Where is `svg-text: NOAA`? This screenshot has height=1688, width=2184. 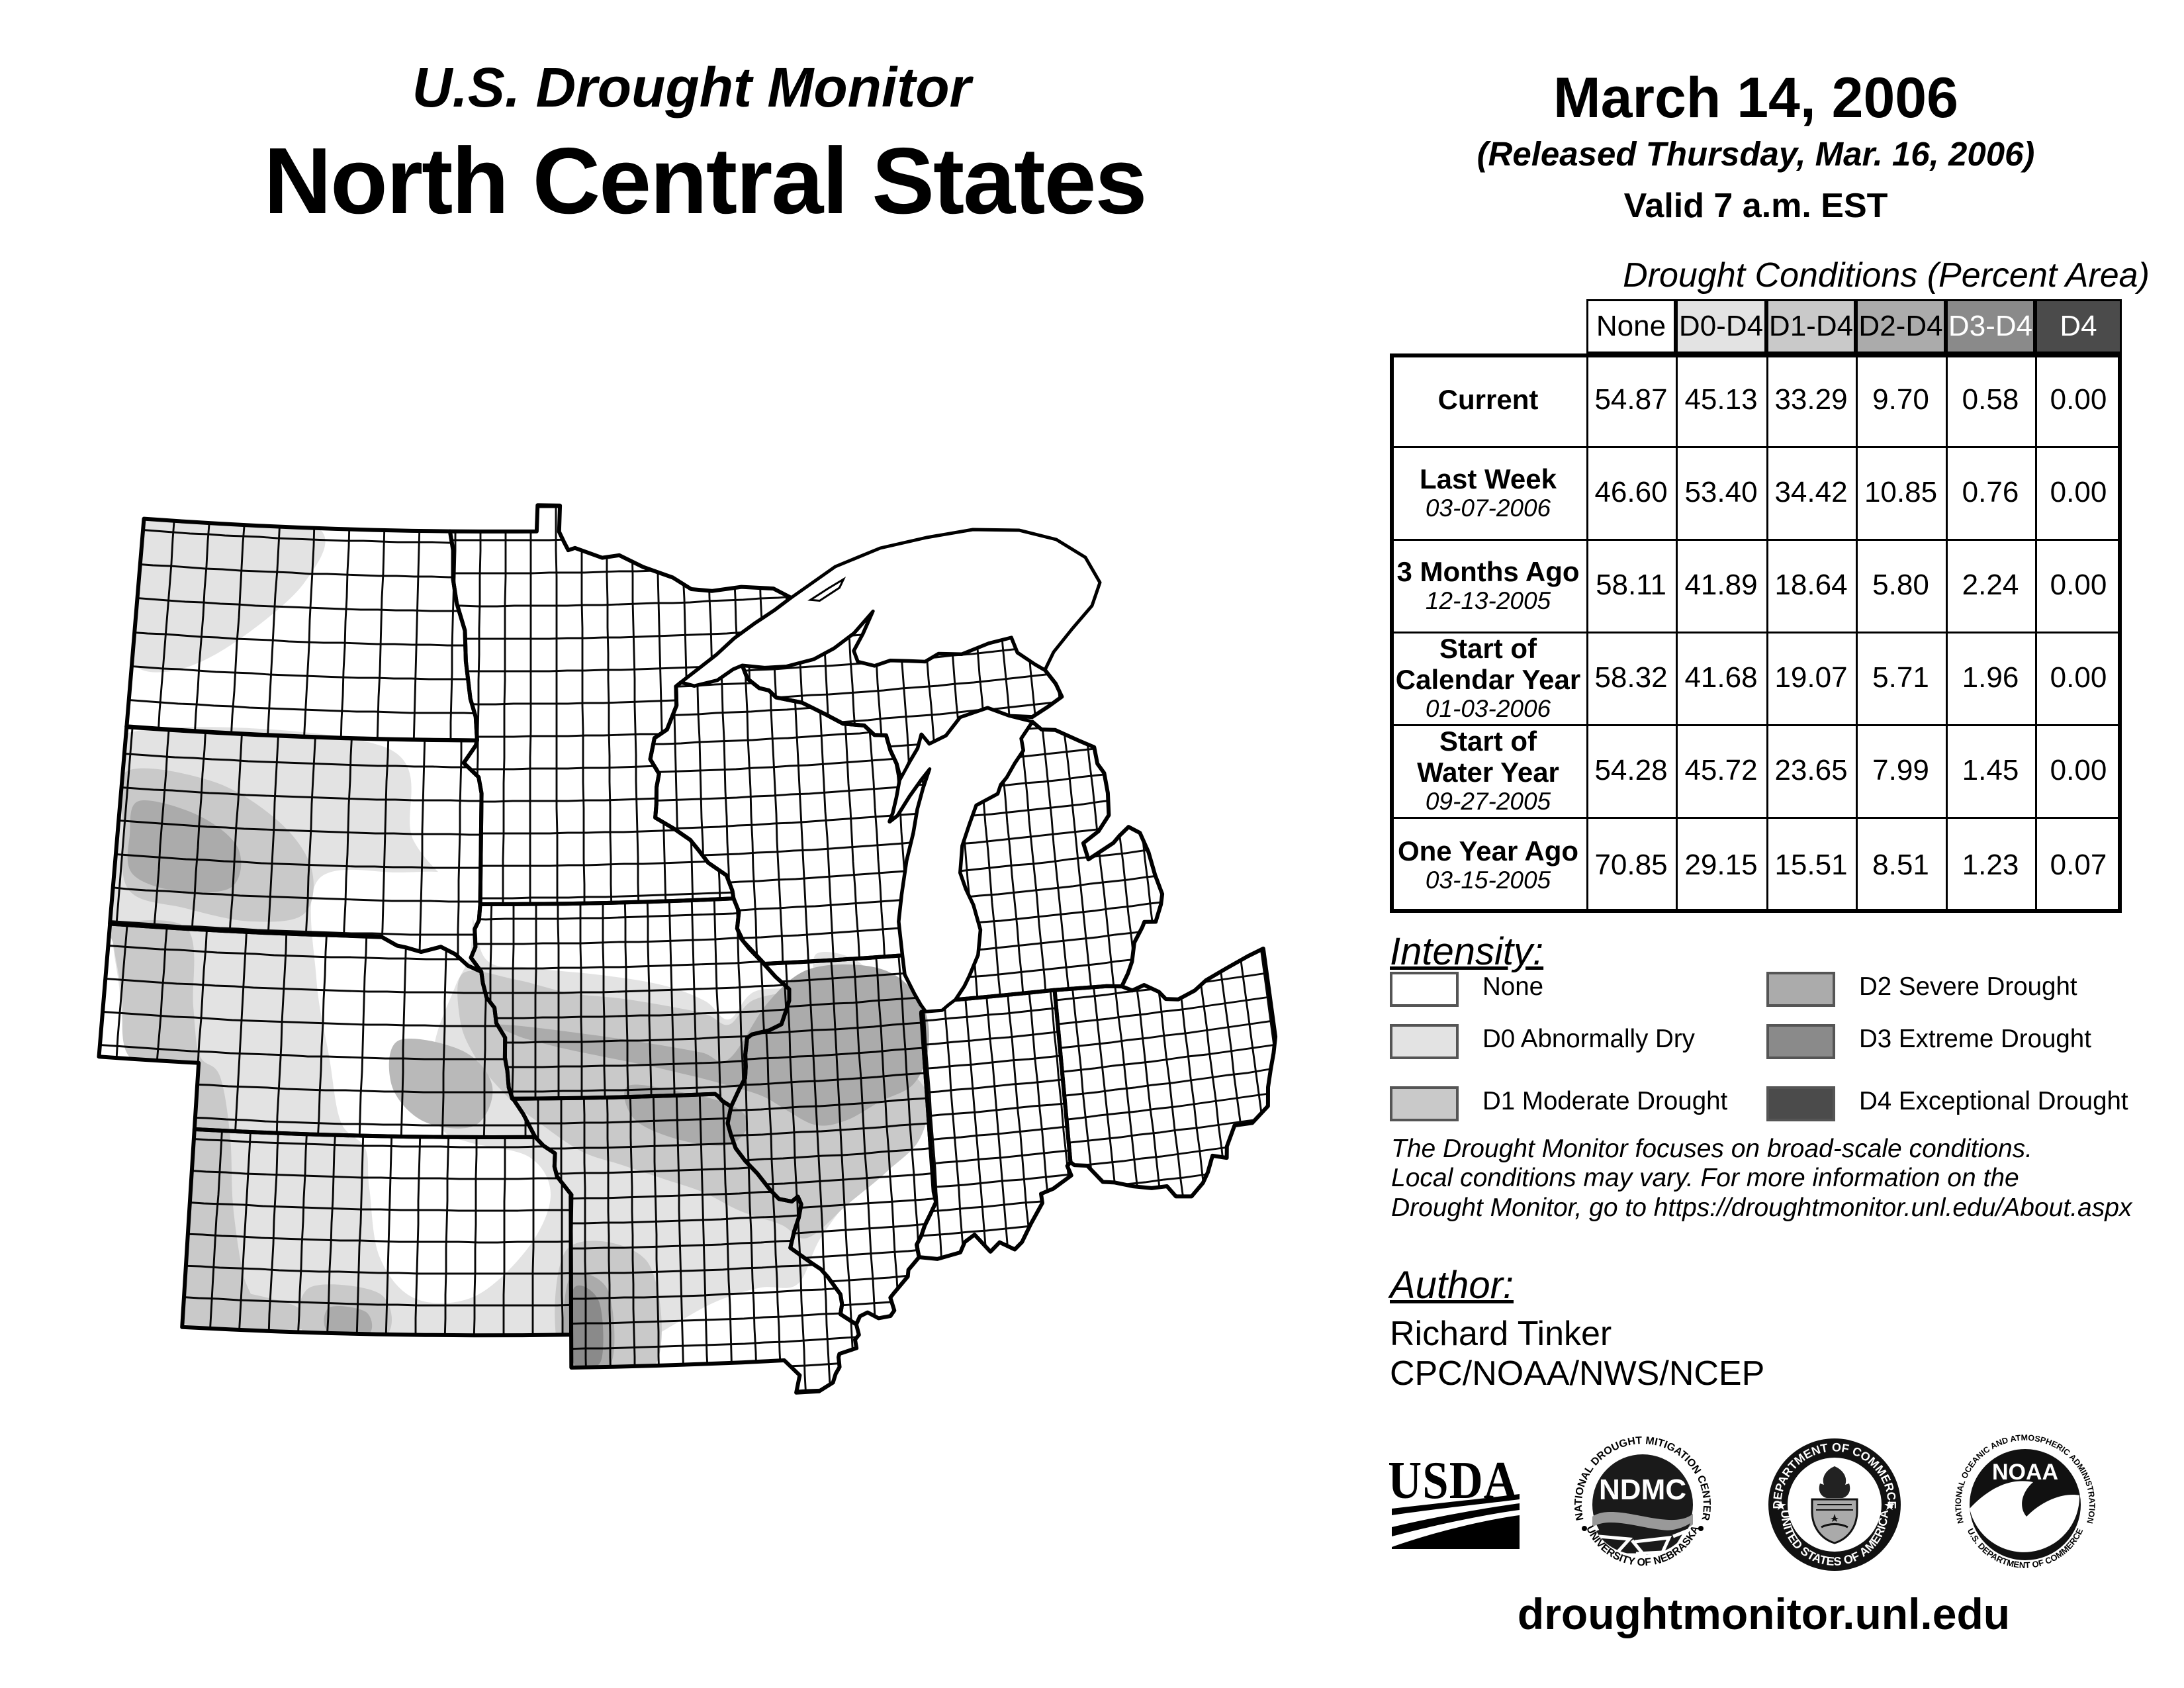 svg-text: NOAA is located at coordinates (2025, 1472).